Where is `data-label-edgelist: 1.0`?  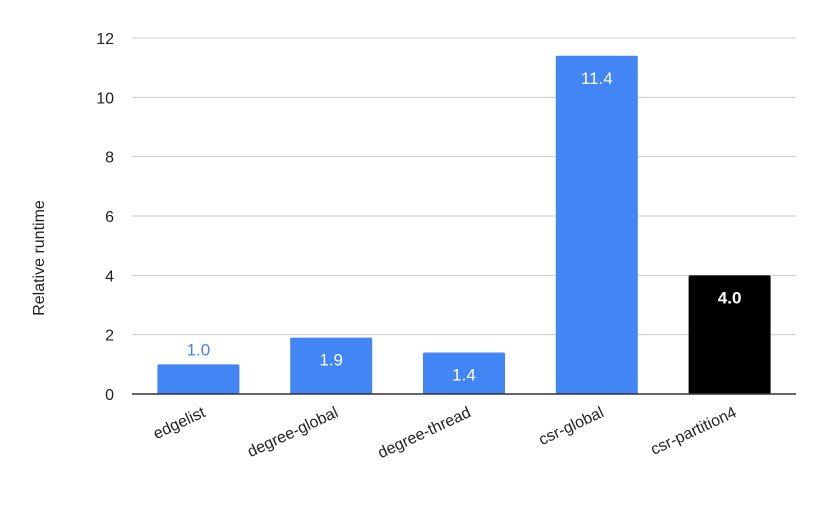
data-label-edgelist: 1.0 is located at coordinates (199, 349).